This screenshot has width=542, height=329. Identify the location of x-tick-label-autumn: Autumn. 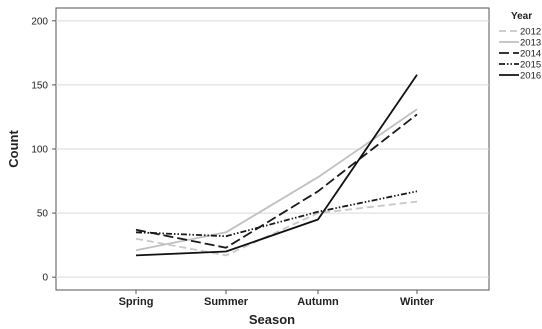
(318, 302).